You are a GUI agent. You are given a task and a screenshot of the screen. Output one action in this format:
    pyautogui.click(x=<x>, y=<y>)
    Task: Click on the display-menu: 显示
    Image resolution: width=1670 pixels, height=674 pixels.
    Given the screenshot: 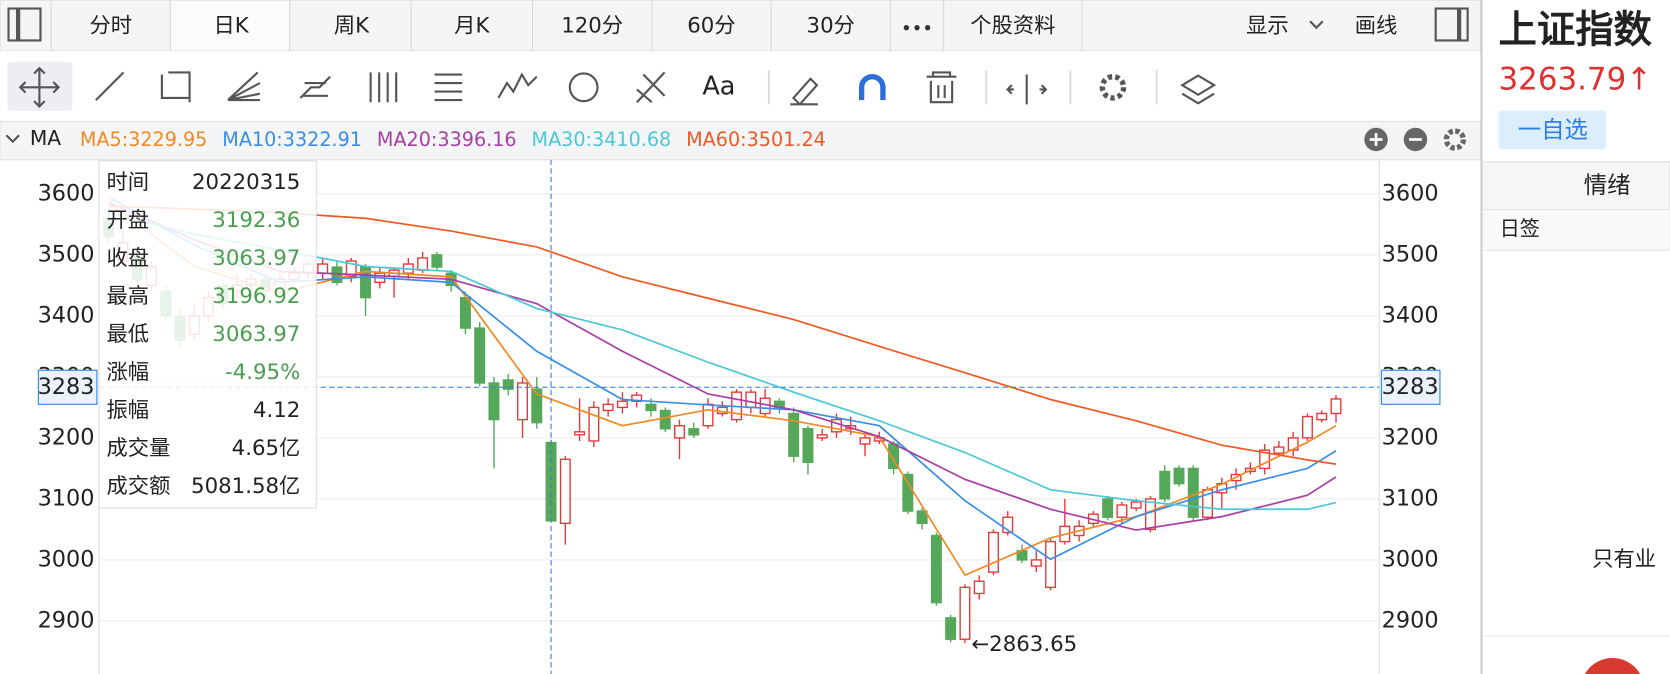 What is the action you would take?
    pyautogui.click(x=1267, y=26)
    